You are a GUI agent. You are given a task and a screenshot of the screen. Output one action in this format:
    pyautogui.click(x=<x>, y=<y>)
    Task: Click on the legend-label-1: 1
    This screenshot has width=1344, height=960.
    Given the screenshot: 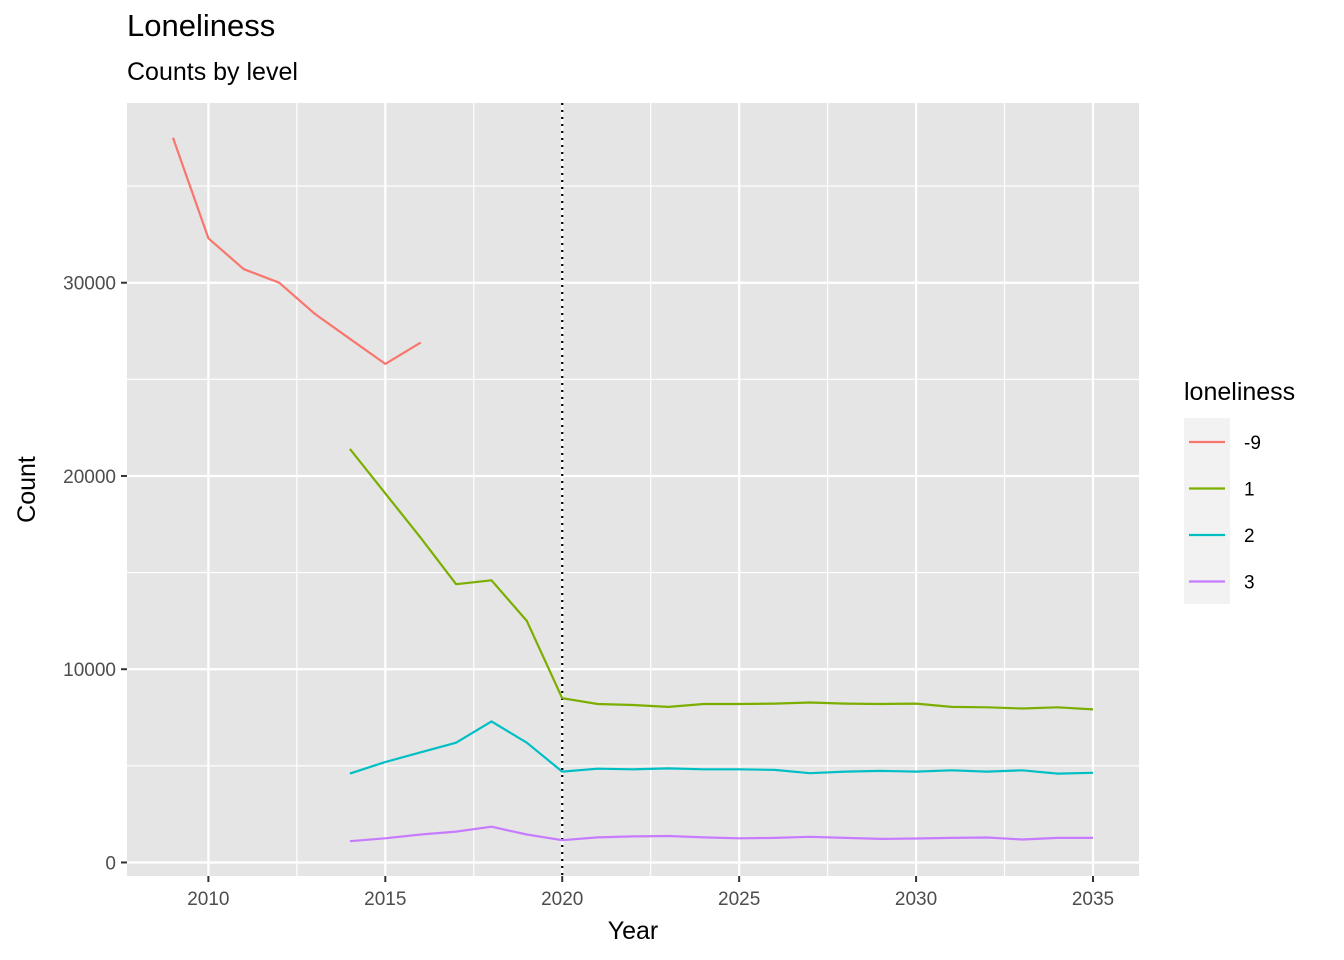 What is the action you would take?
    pyautogui.click(x=1249, y=490)
    